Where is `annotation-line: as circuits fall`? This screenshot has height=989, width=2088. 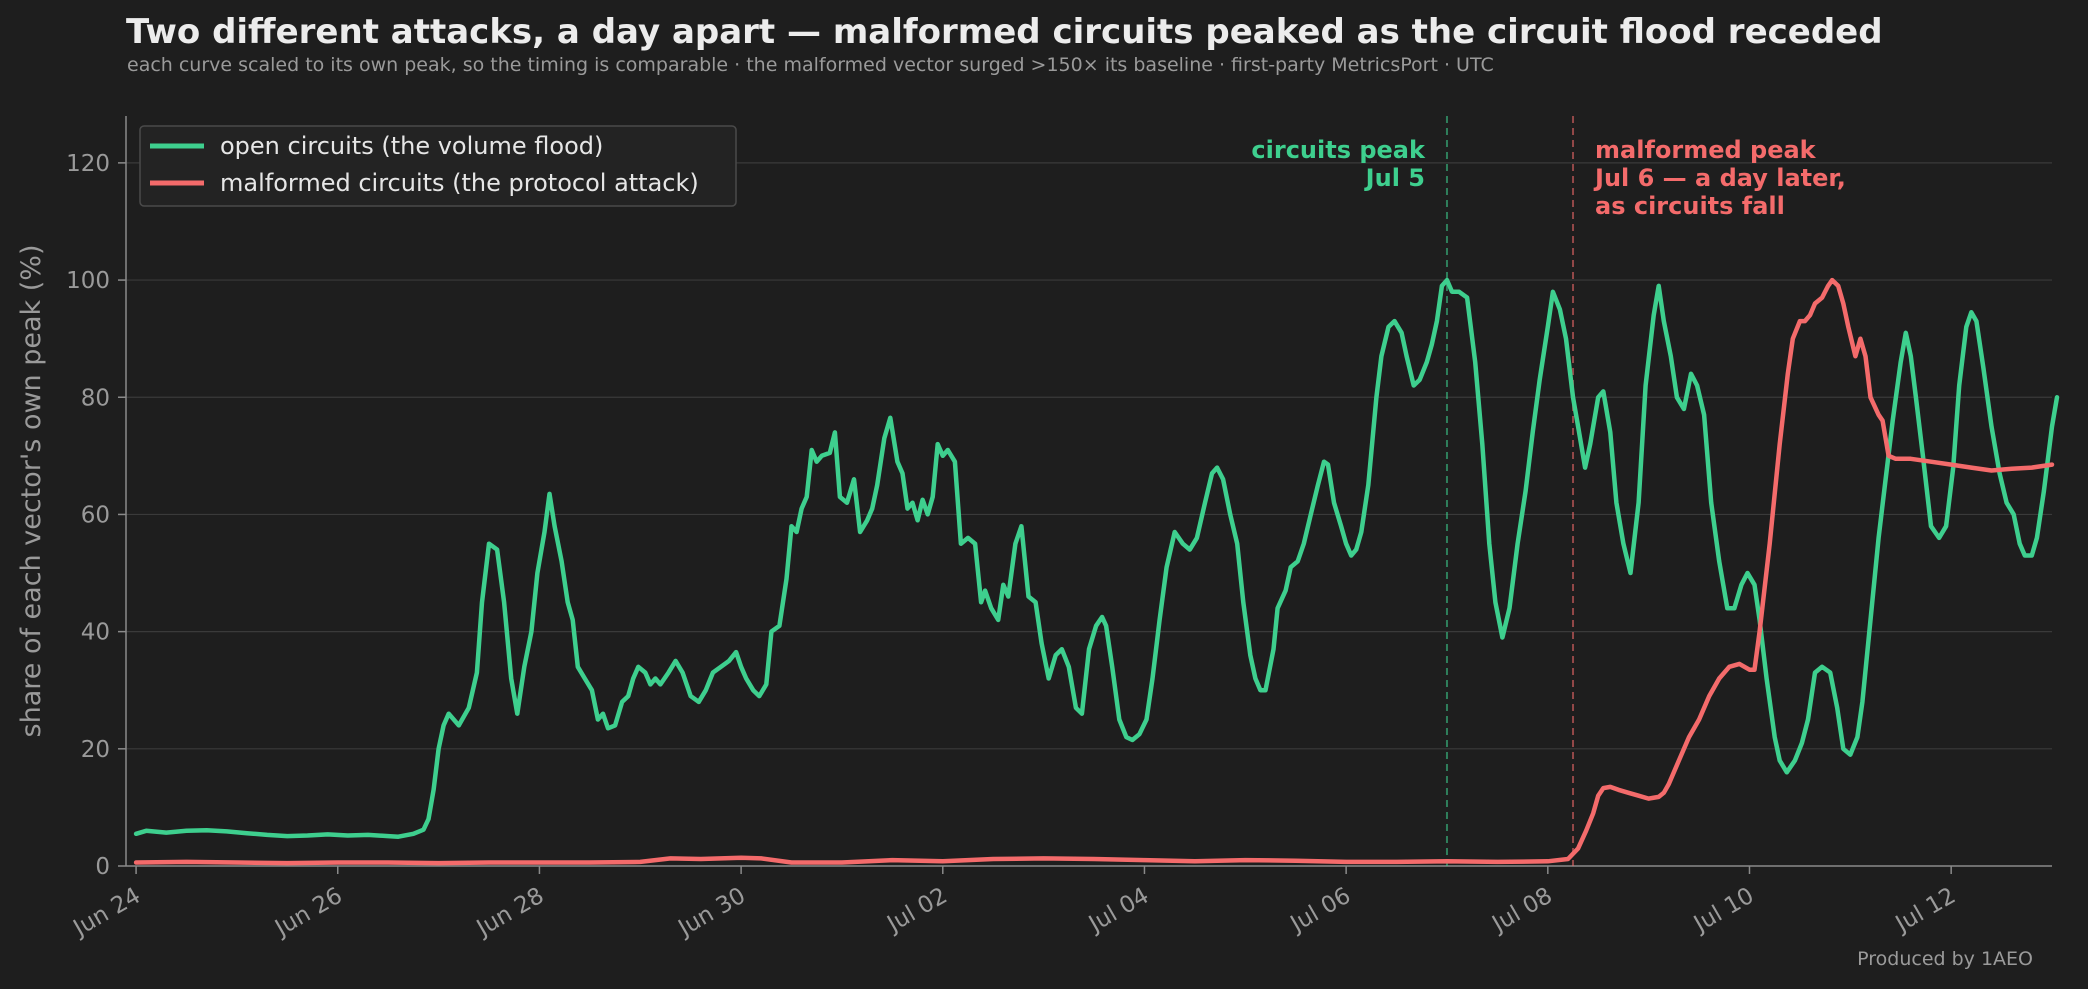 annotation-line: as circuits fall is located at coordinates (1690, 206).